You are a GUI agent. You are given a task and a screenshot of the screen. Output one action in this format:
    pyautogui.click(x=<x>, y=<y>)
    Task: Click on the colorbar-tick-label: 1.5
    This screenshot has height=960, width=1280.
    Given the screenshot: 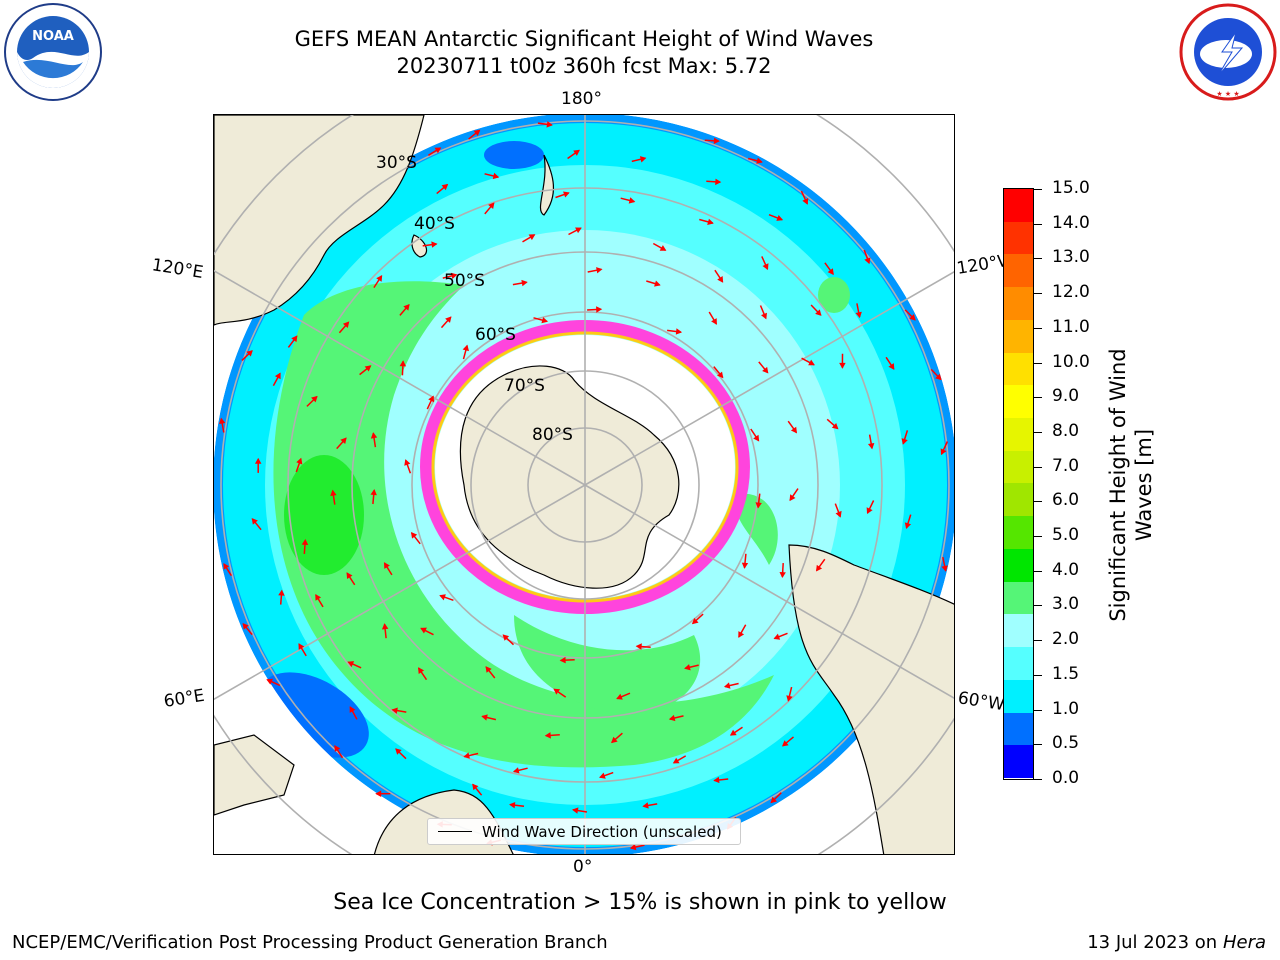 What is the action you would take?
    pyautogui.click(x=1066, y=673)
    